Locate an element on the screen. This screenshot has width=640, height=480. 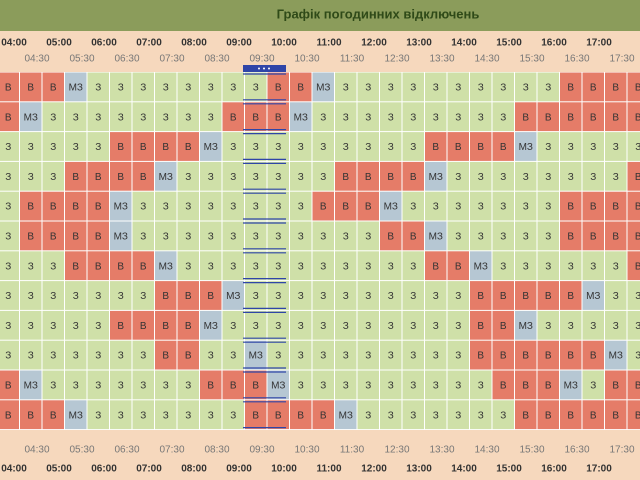
hour-label: 13:00 is located at coordinates (419, 469).